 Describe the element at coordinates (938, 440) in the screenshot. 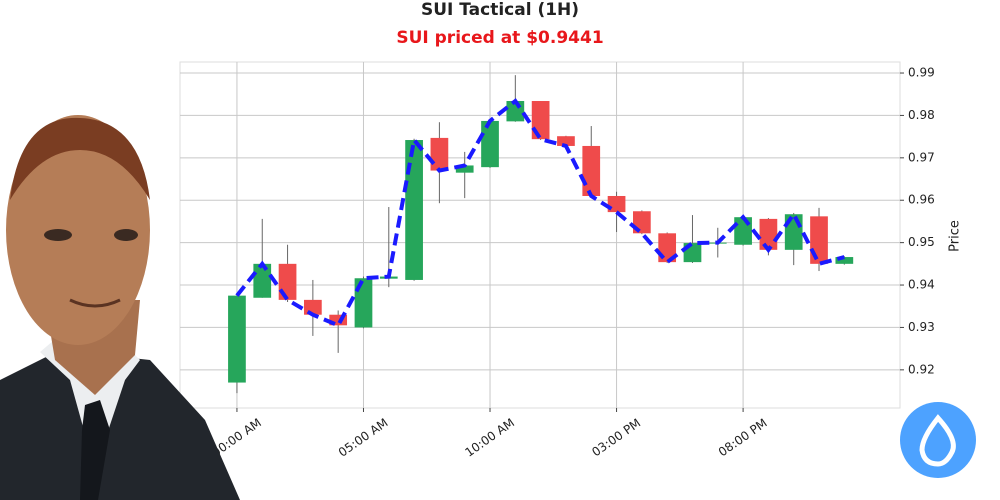

I see `sui-logo` at that location.